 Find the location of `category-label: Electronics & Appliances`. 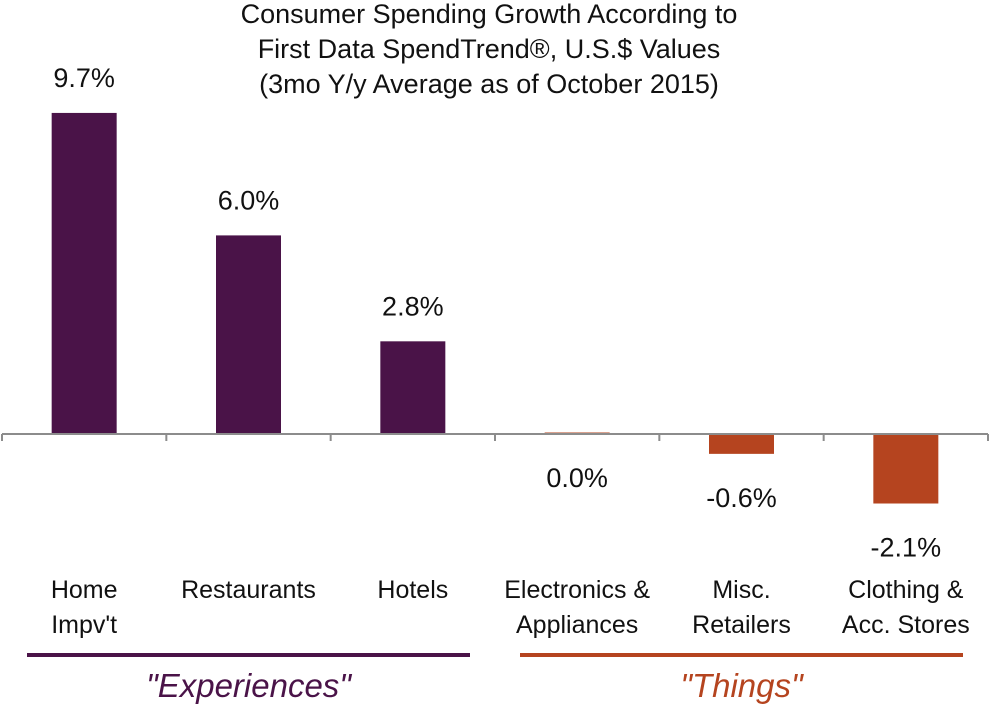

category-label: Electronics & Appliances is located at coordinates (577, 607).